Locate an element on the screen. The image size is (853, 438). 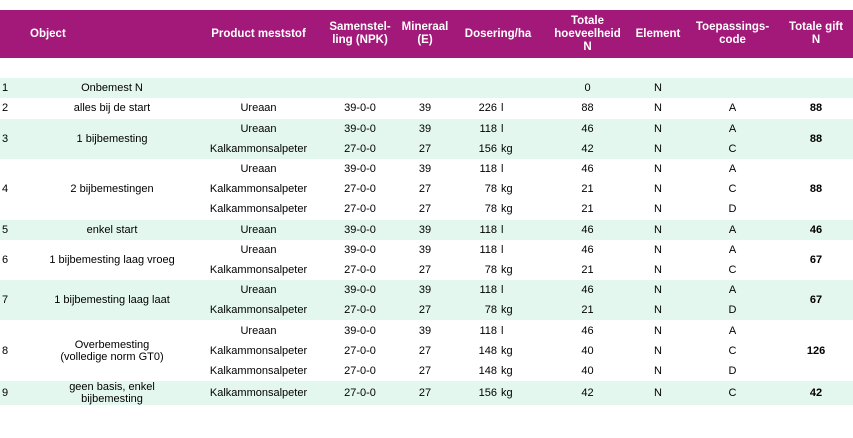
dose-unit is located at coordinates (522, 88).